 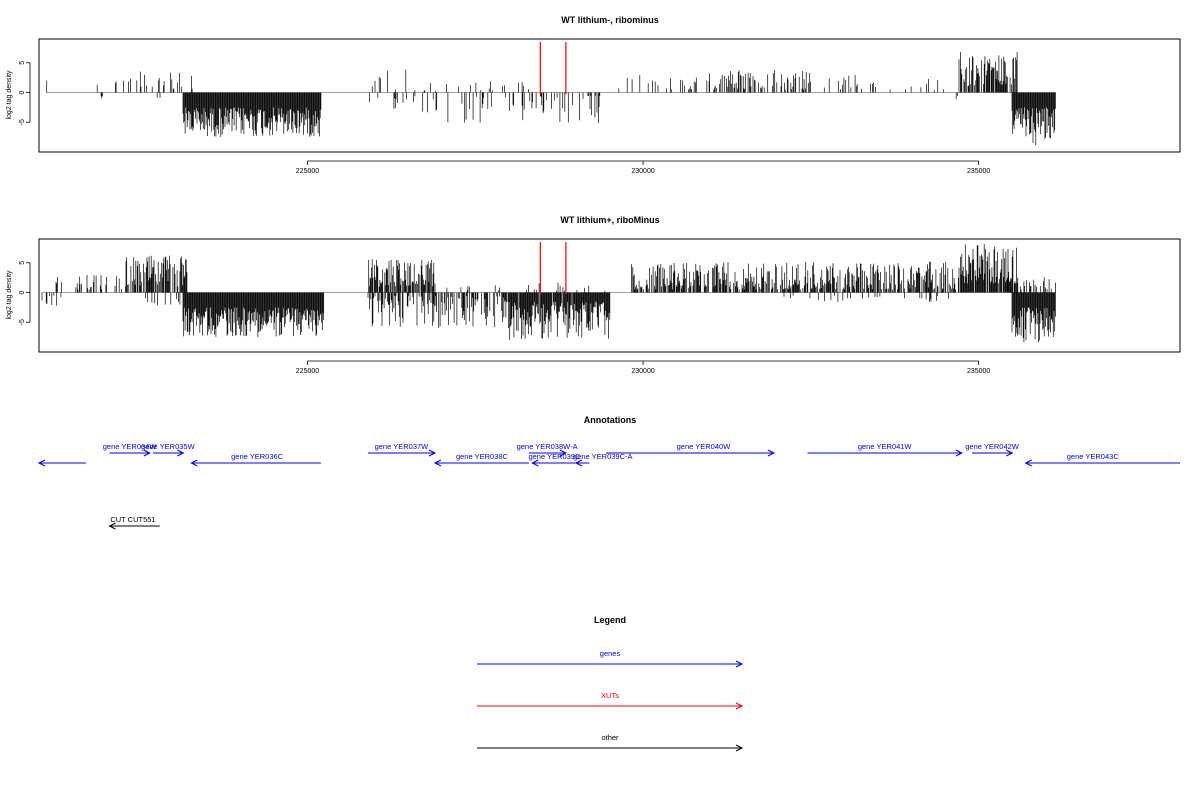 I want to click on annotations-title: Annotations, so click(x=610, y=420).